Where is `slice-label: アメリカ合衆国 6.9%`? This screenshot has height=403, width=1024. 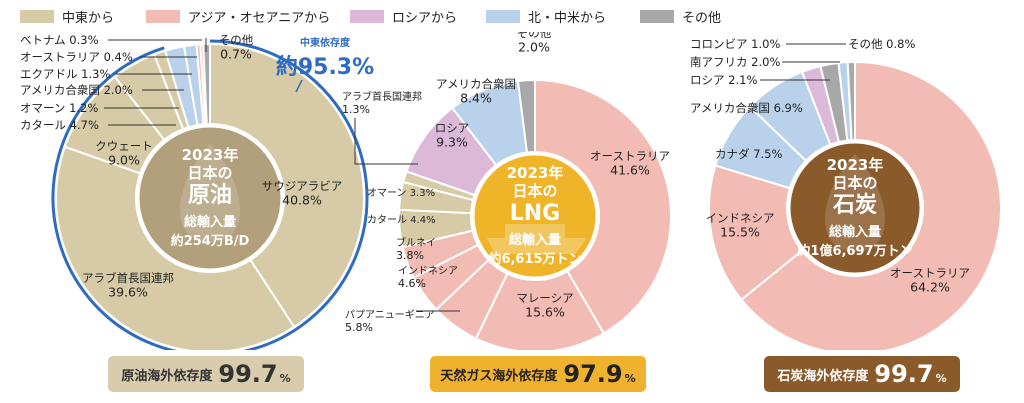 slice-label: アメリカ合衆国 6.9% is located at coordinates (746, 108).